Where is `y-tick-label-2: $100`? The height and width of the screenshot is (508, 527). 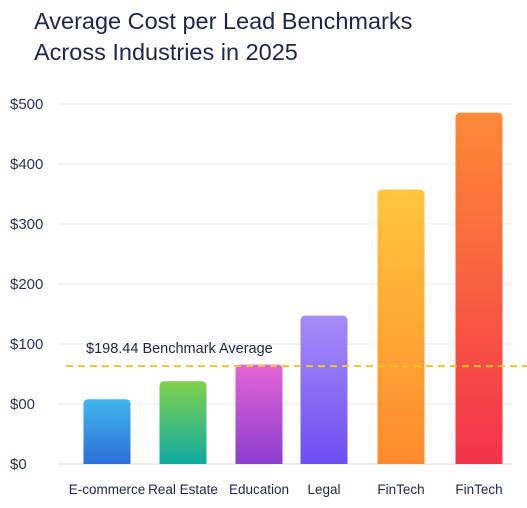
y-tick-label-2: $100 is located at coordinates (26, 344).